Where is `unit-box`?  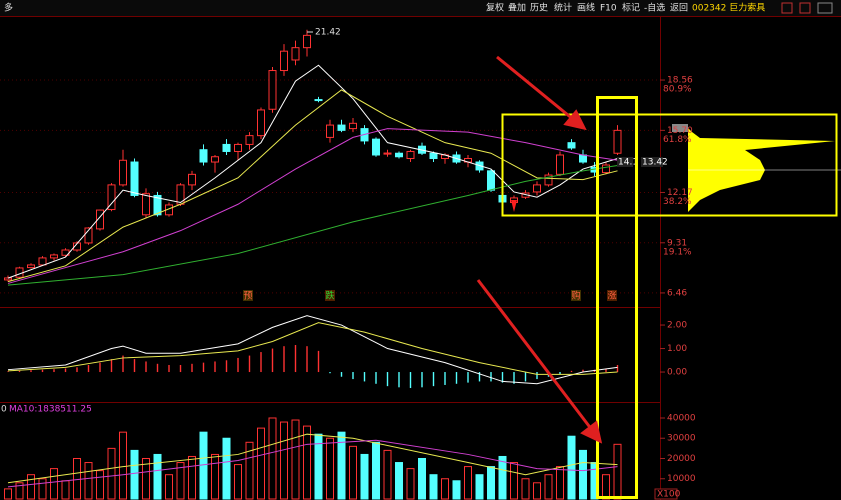
unit-box is located at coordinates (666, 494).